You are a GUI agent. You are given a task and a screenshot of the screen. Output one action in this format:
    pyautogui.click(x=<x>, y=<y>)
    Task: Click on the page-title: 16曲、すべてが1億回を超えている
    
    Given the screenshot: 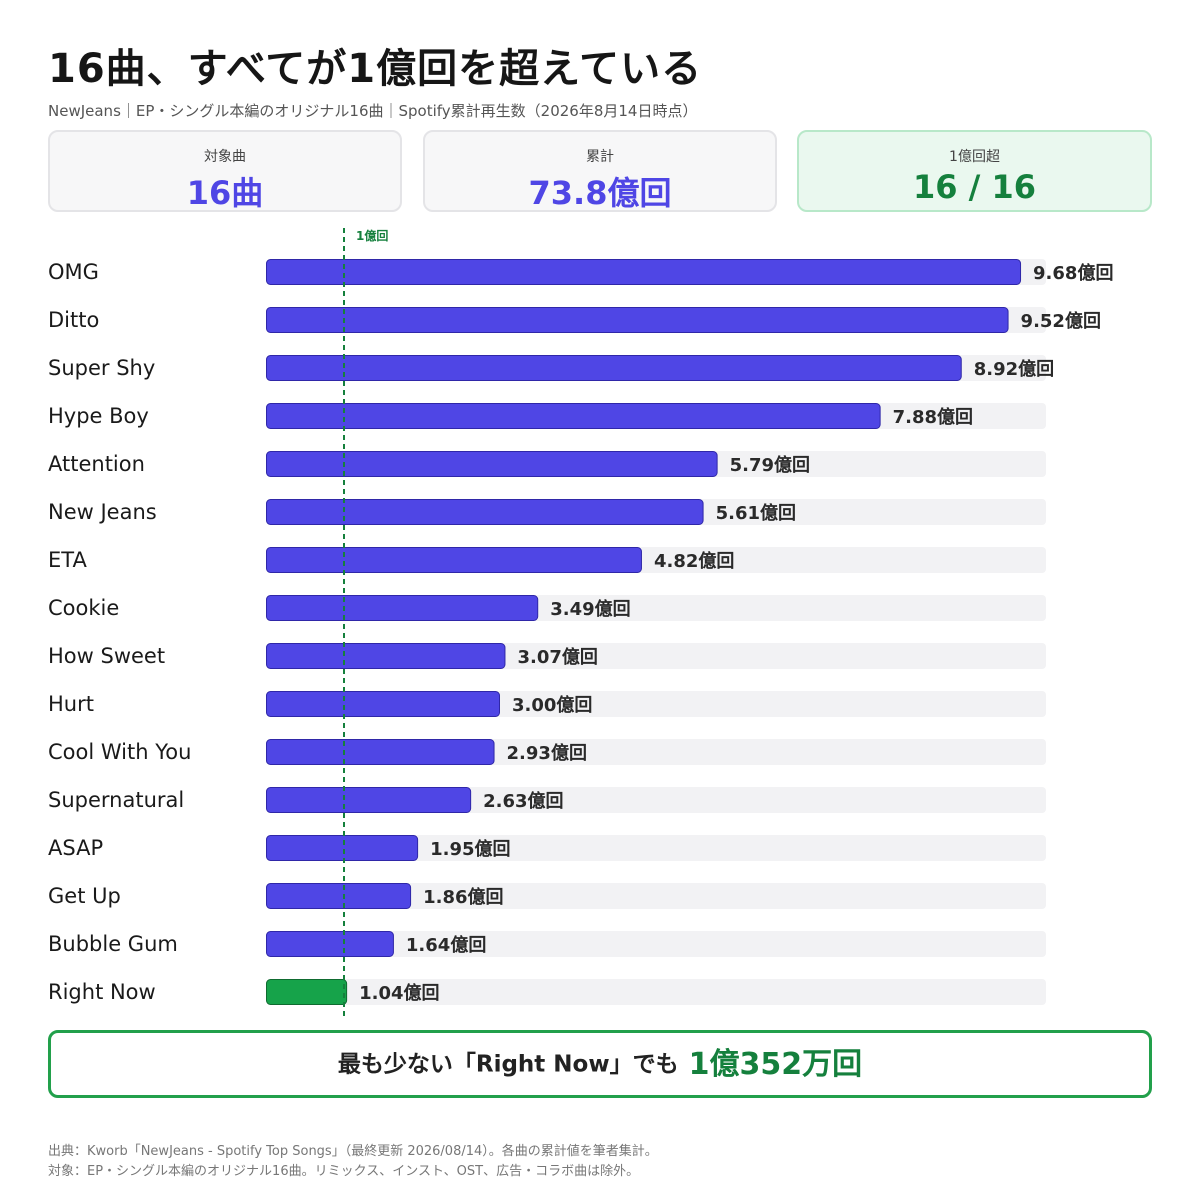 What is the action you would take?
    pyautogui.click(x=375, y=69)
    